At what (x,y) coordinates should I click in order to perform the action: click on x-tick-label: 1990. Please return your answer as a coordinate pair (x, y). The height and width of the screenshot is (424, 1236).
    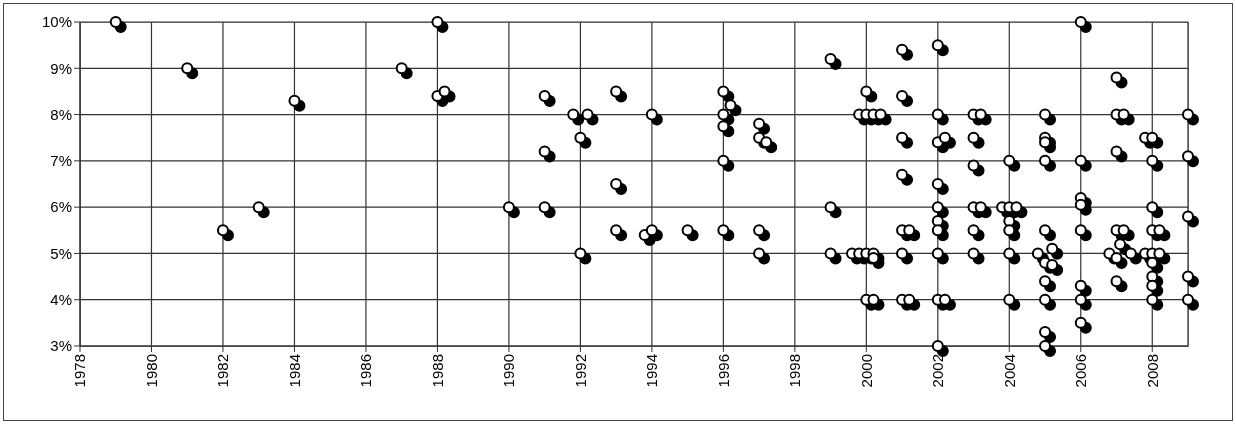
    Looking at the image, I should click on (509, 371).